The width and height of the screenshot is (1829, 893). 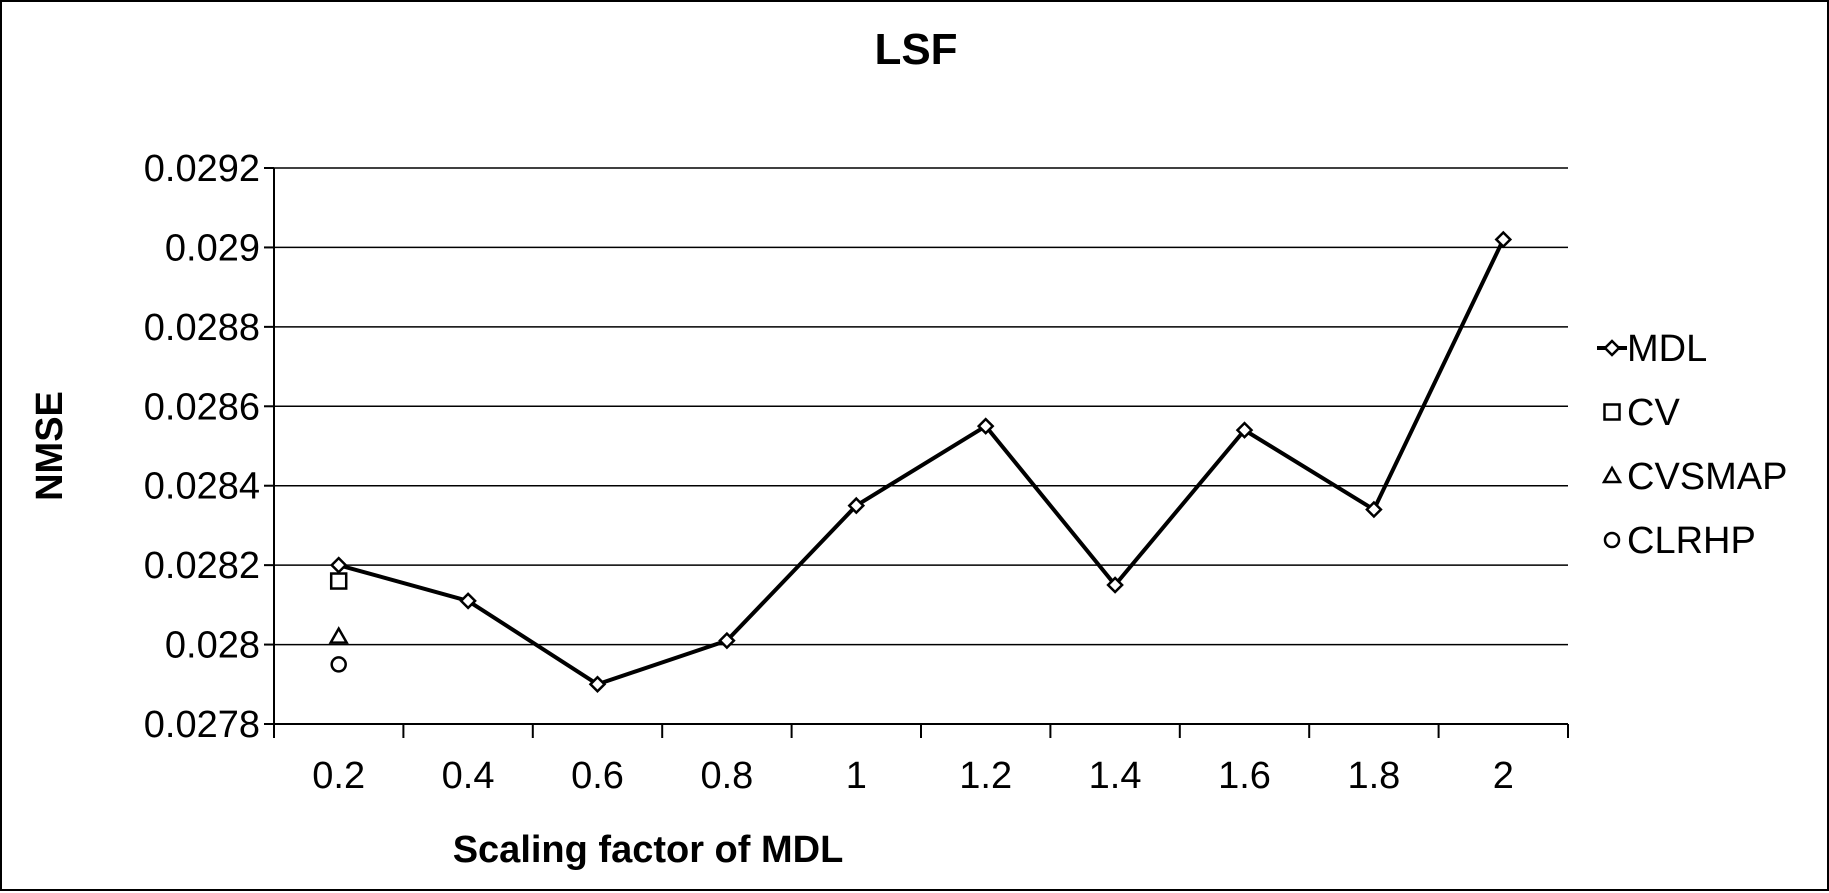 What do you see at coordinates (1115, 776) in the screenshot?
I see `x-tick-label: 1.4` at bounding box center [1115, 776].